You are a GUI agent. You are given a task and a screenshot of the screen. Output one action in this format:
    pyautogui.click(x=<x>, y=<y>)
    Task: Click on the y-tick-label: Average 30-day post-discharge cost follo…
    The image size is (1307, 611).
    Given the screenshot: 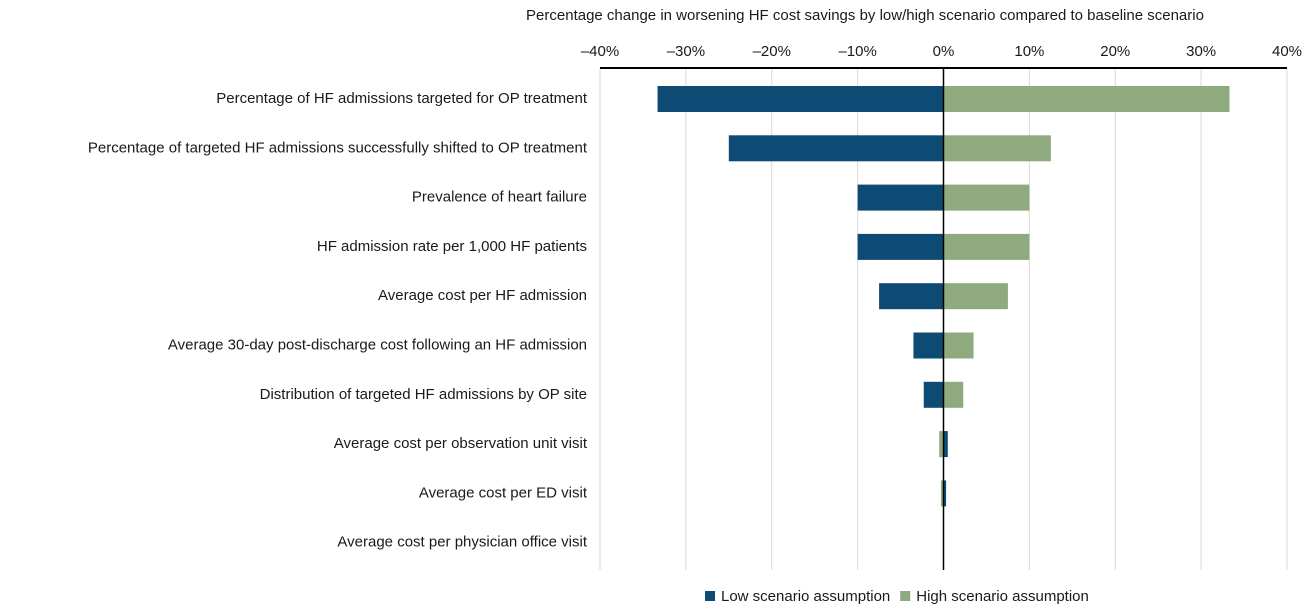 What is the action you would take?
    pyautogui.click(x=377, y=344)
    